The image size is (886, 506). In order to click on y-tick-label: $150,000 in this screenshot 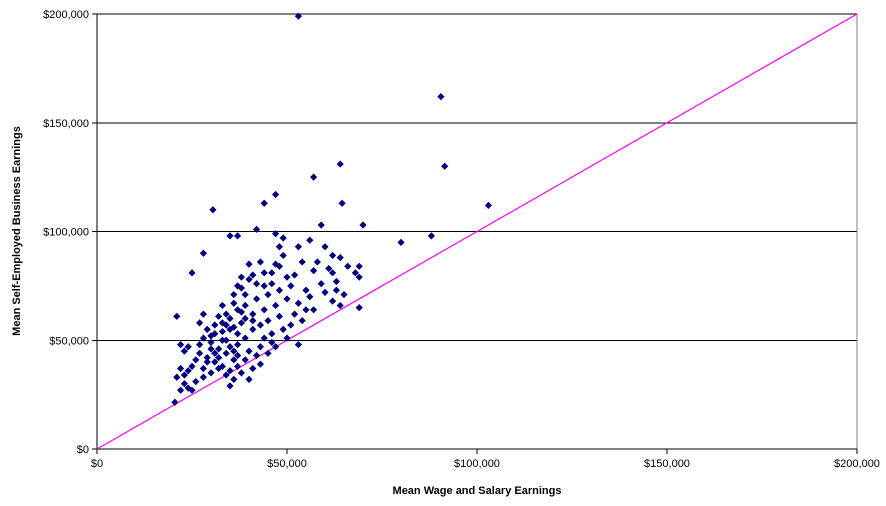, I will do `click(66, 124)`.